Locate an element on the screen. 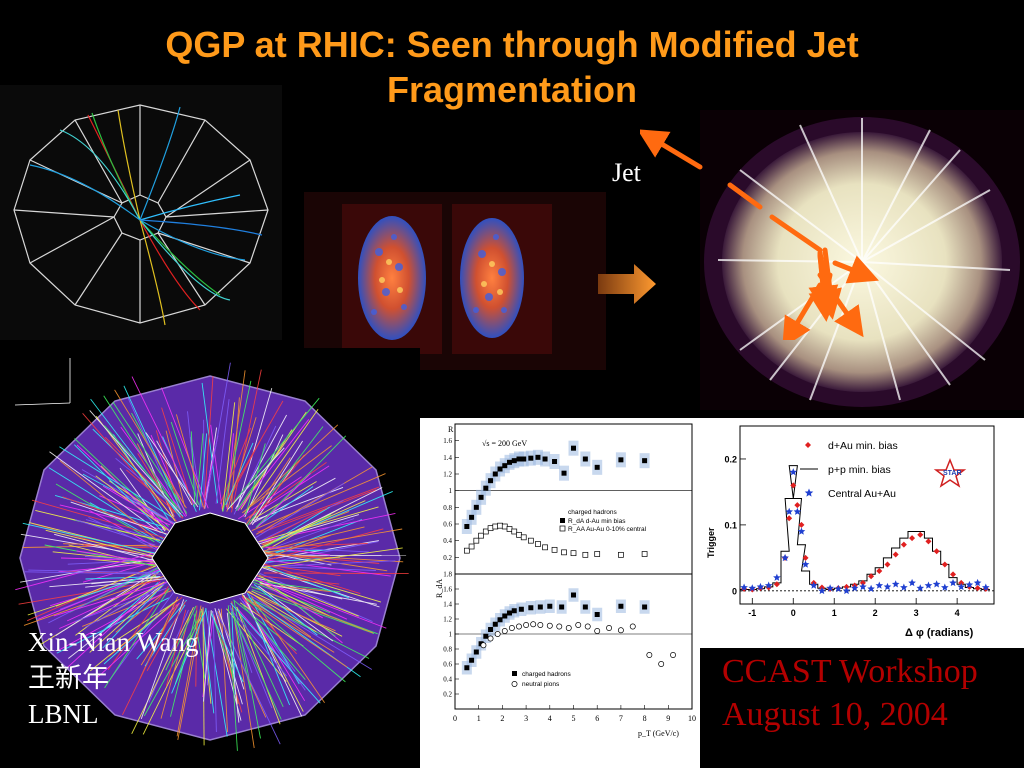 The height and width of the screenshot is (768, 1024). bottom-ytick-label: 0.4 is located at coordinates (447, 680).